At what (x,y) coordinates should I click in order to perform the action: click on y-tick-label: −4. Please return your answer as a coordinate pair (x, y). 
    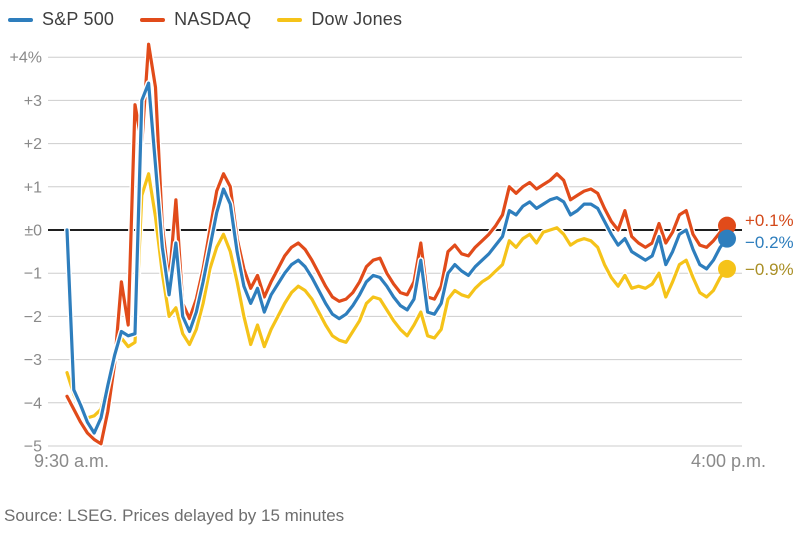
    Looking at the image, I should click on (33, 403).